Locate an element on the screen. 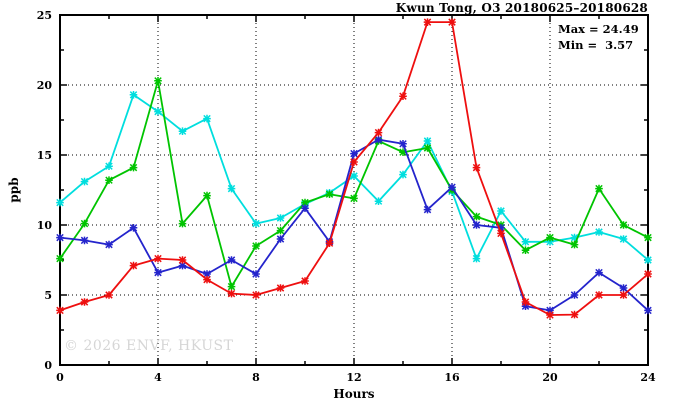  y-tick-label: 0 is located at coordinates (48, 365).